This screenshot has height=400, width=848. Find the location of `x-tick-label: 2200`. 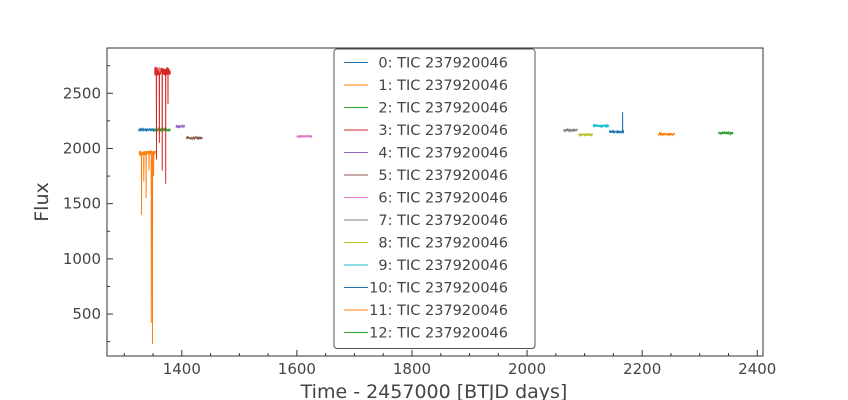

x-tick-label: 2200 is located at coordinates (642, 369).